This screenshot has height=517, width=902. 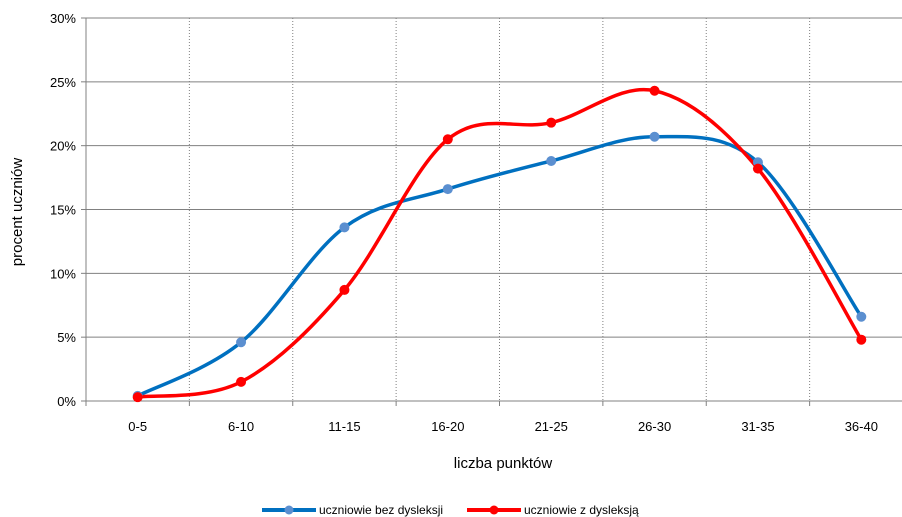 I want to click on y-axis-title: procent uczniów, so click(x=17, y=212).